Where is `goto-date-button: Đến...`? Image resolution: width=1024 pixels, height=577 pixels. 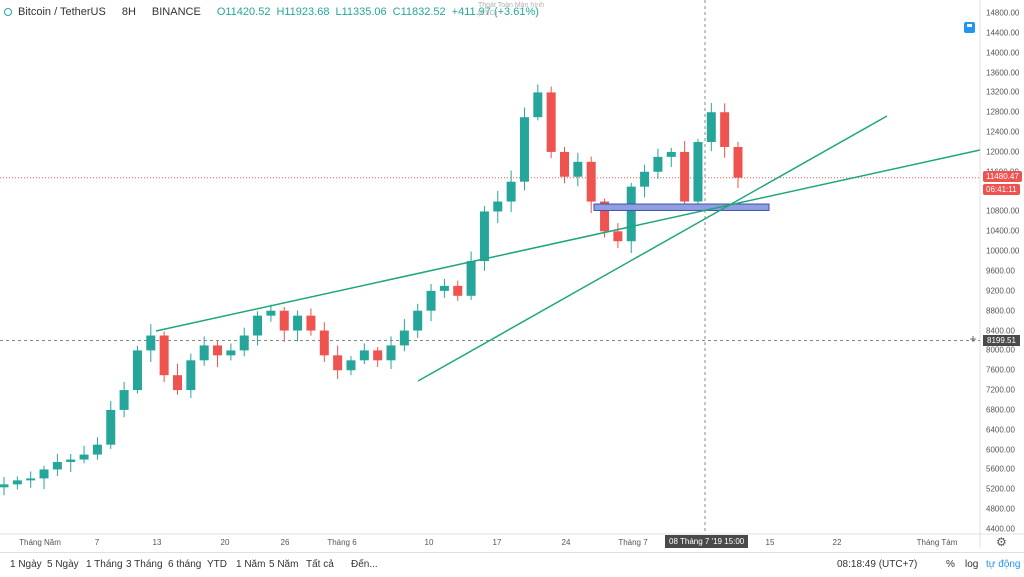 goto-date-button: Đến... is located at coordinates (364, 564).